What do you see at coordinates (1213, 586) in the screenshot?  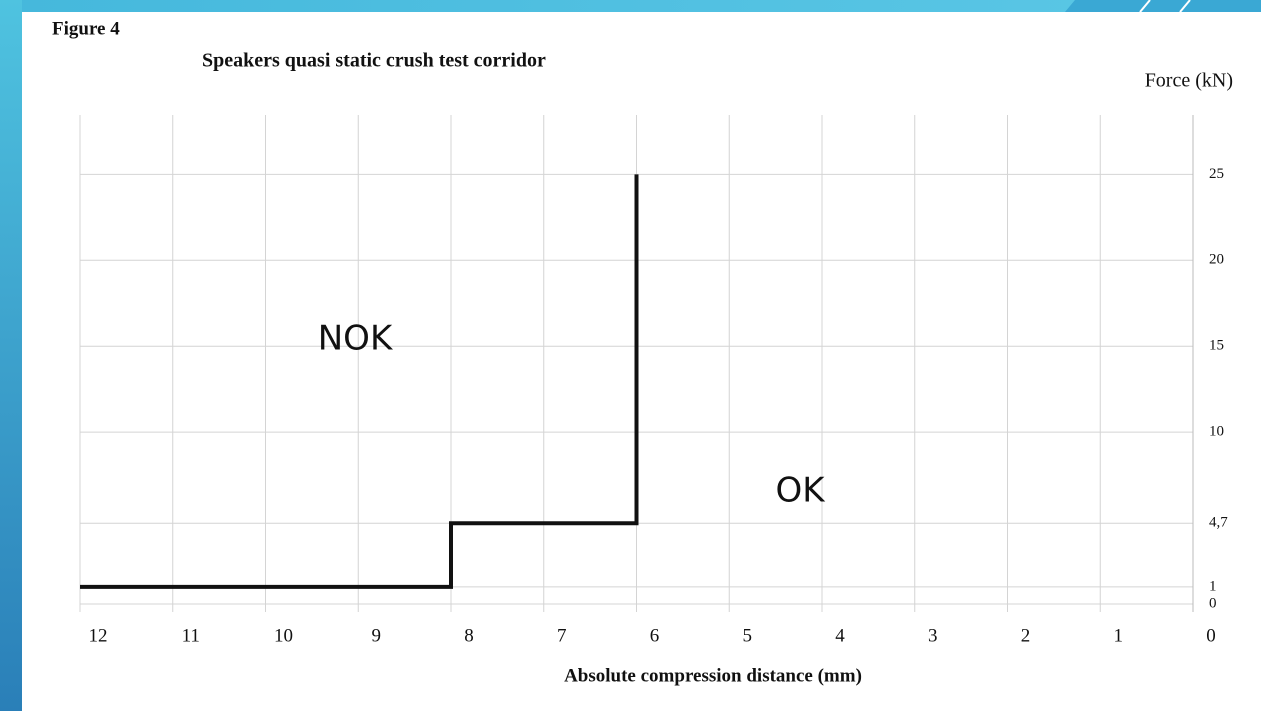 I see `y-tick-label: 1` at bounding box center [1213, 586].